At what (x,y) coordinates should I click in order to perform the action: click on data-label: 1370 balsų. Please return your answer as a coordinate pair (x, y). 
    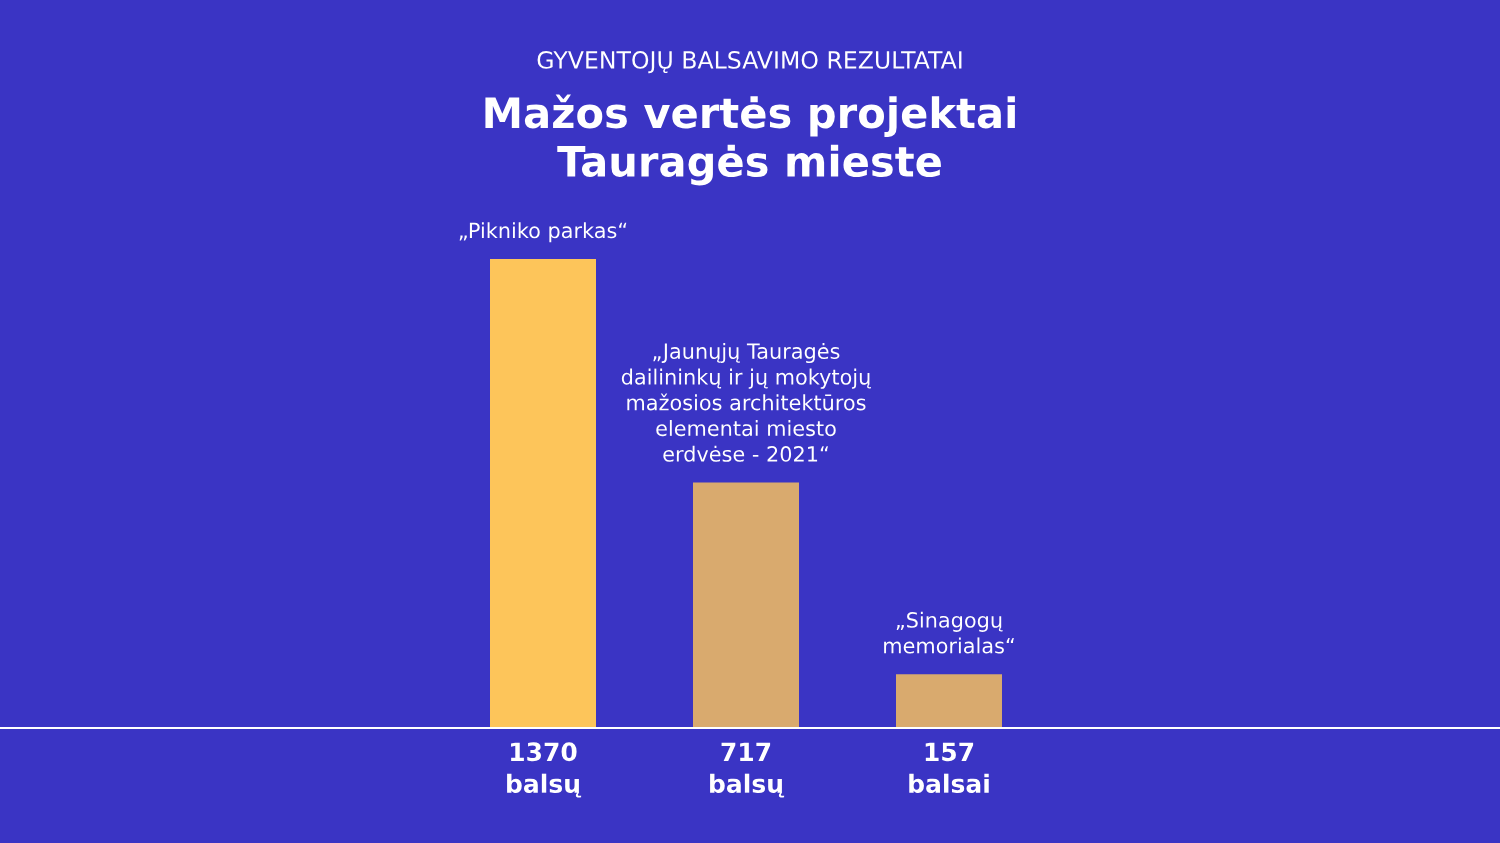
    Looking at the image, I should click on (544, 770).